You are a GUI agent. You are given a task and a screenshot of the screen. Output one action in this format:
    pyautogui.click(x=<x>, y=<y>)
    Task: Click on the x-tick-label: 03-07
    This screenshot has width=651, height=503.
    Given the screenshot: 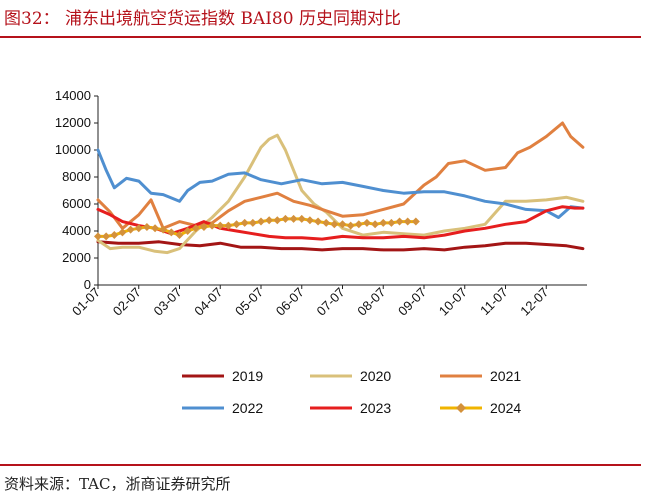 What is the action you would take?
    pyautogui.click(x=168, y=302)
    